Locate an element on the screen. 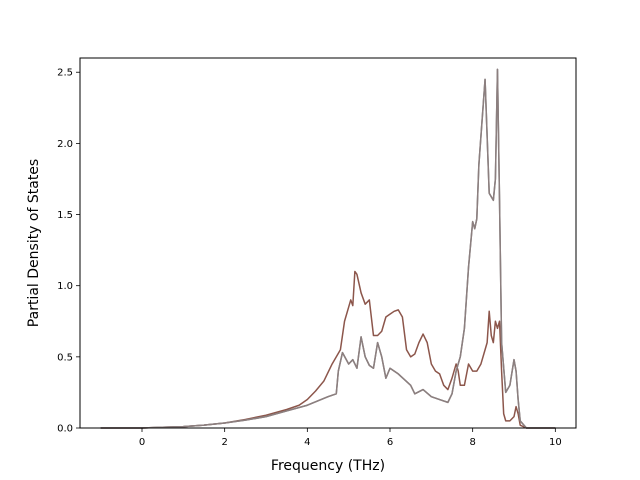 The width and height of the screenshot is (640, 480). y-tick-label: 0.5 is located at coordinates (65, 357).